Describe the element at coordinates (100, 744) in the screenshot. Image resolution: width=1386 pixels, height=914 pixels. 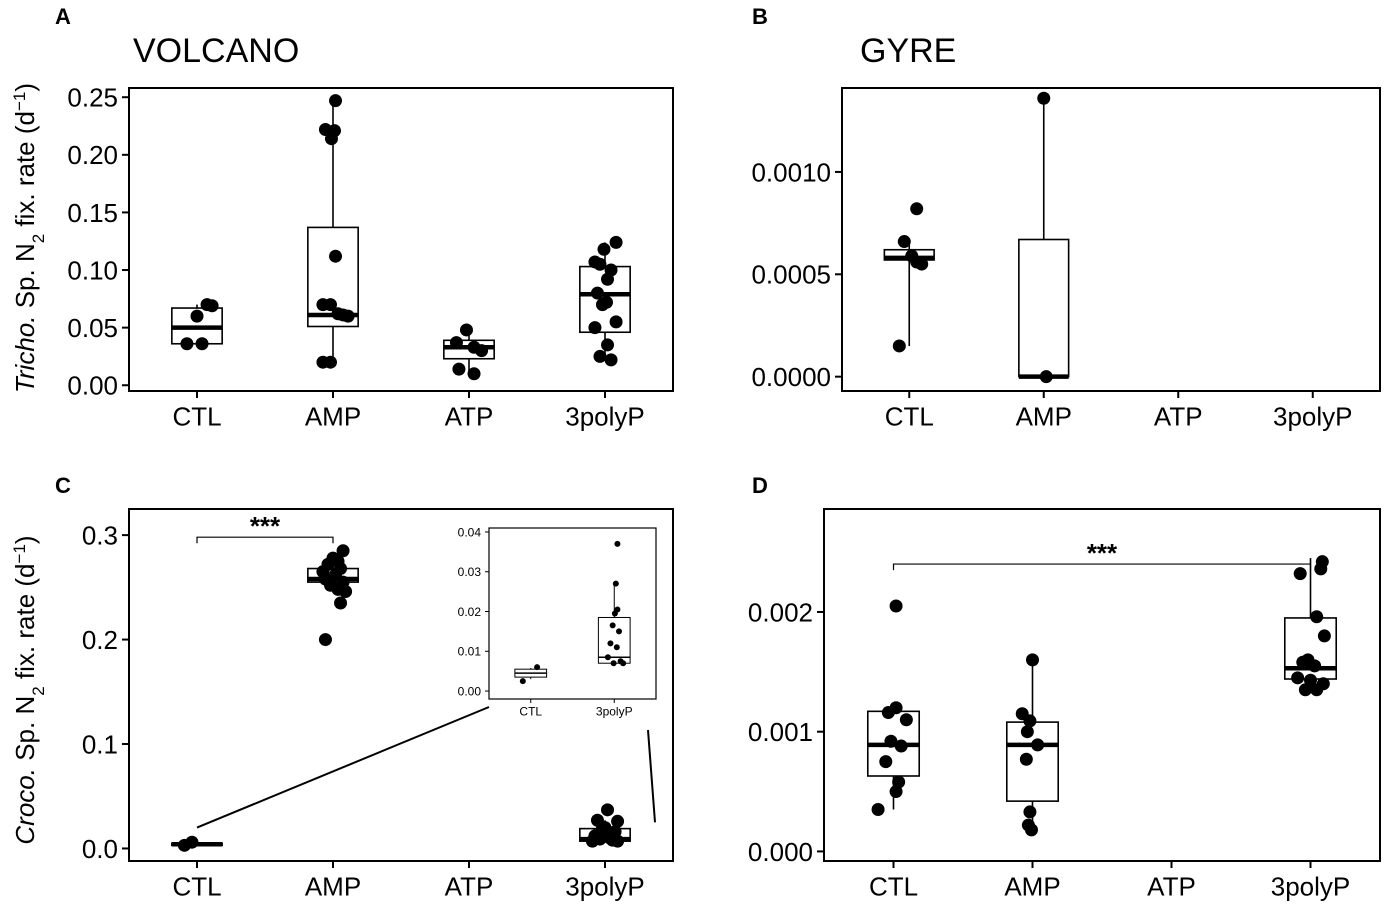
I see `y-tick-label: 0.1` at that location.